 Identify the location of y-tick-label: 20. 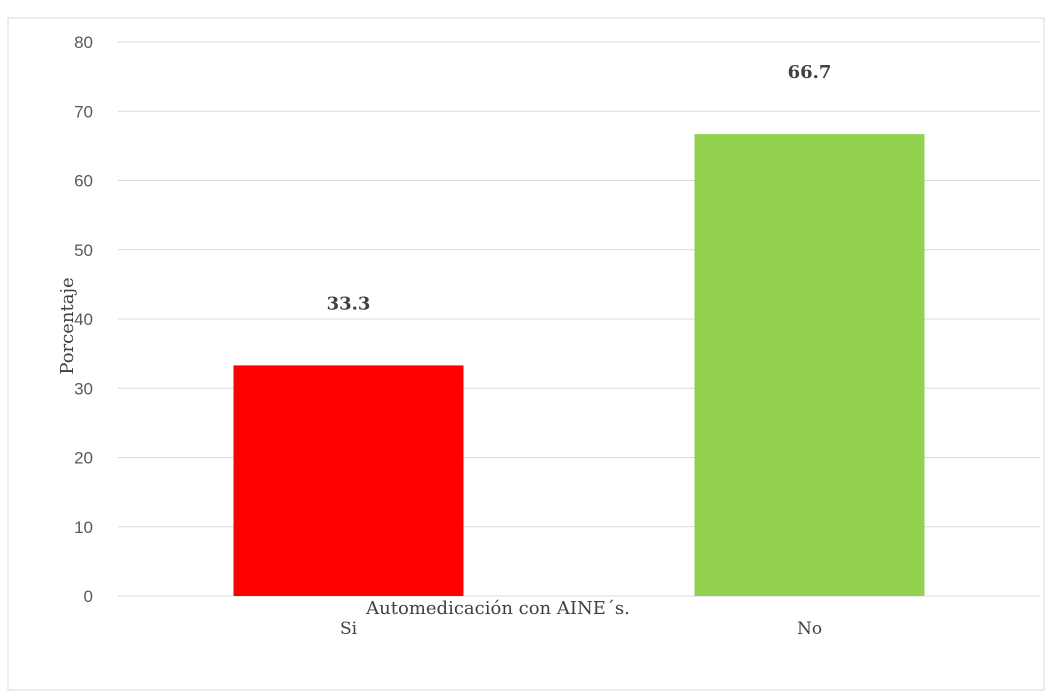
(83, 458).